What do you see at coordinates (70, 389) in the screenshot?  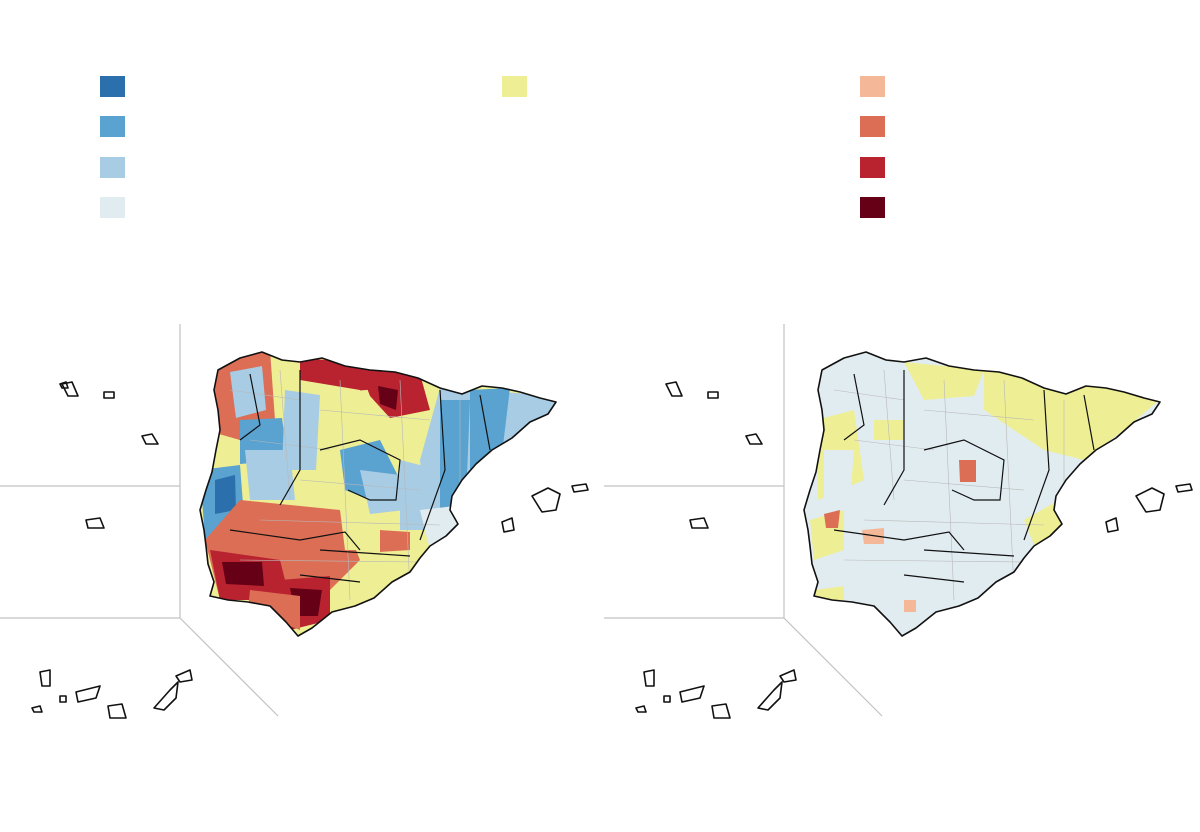 I see `azores-island-left` at bounding box center [70, 389].